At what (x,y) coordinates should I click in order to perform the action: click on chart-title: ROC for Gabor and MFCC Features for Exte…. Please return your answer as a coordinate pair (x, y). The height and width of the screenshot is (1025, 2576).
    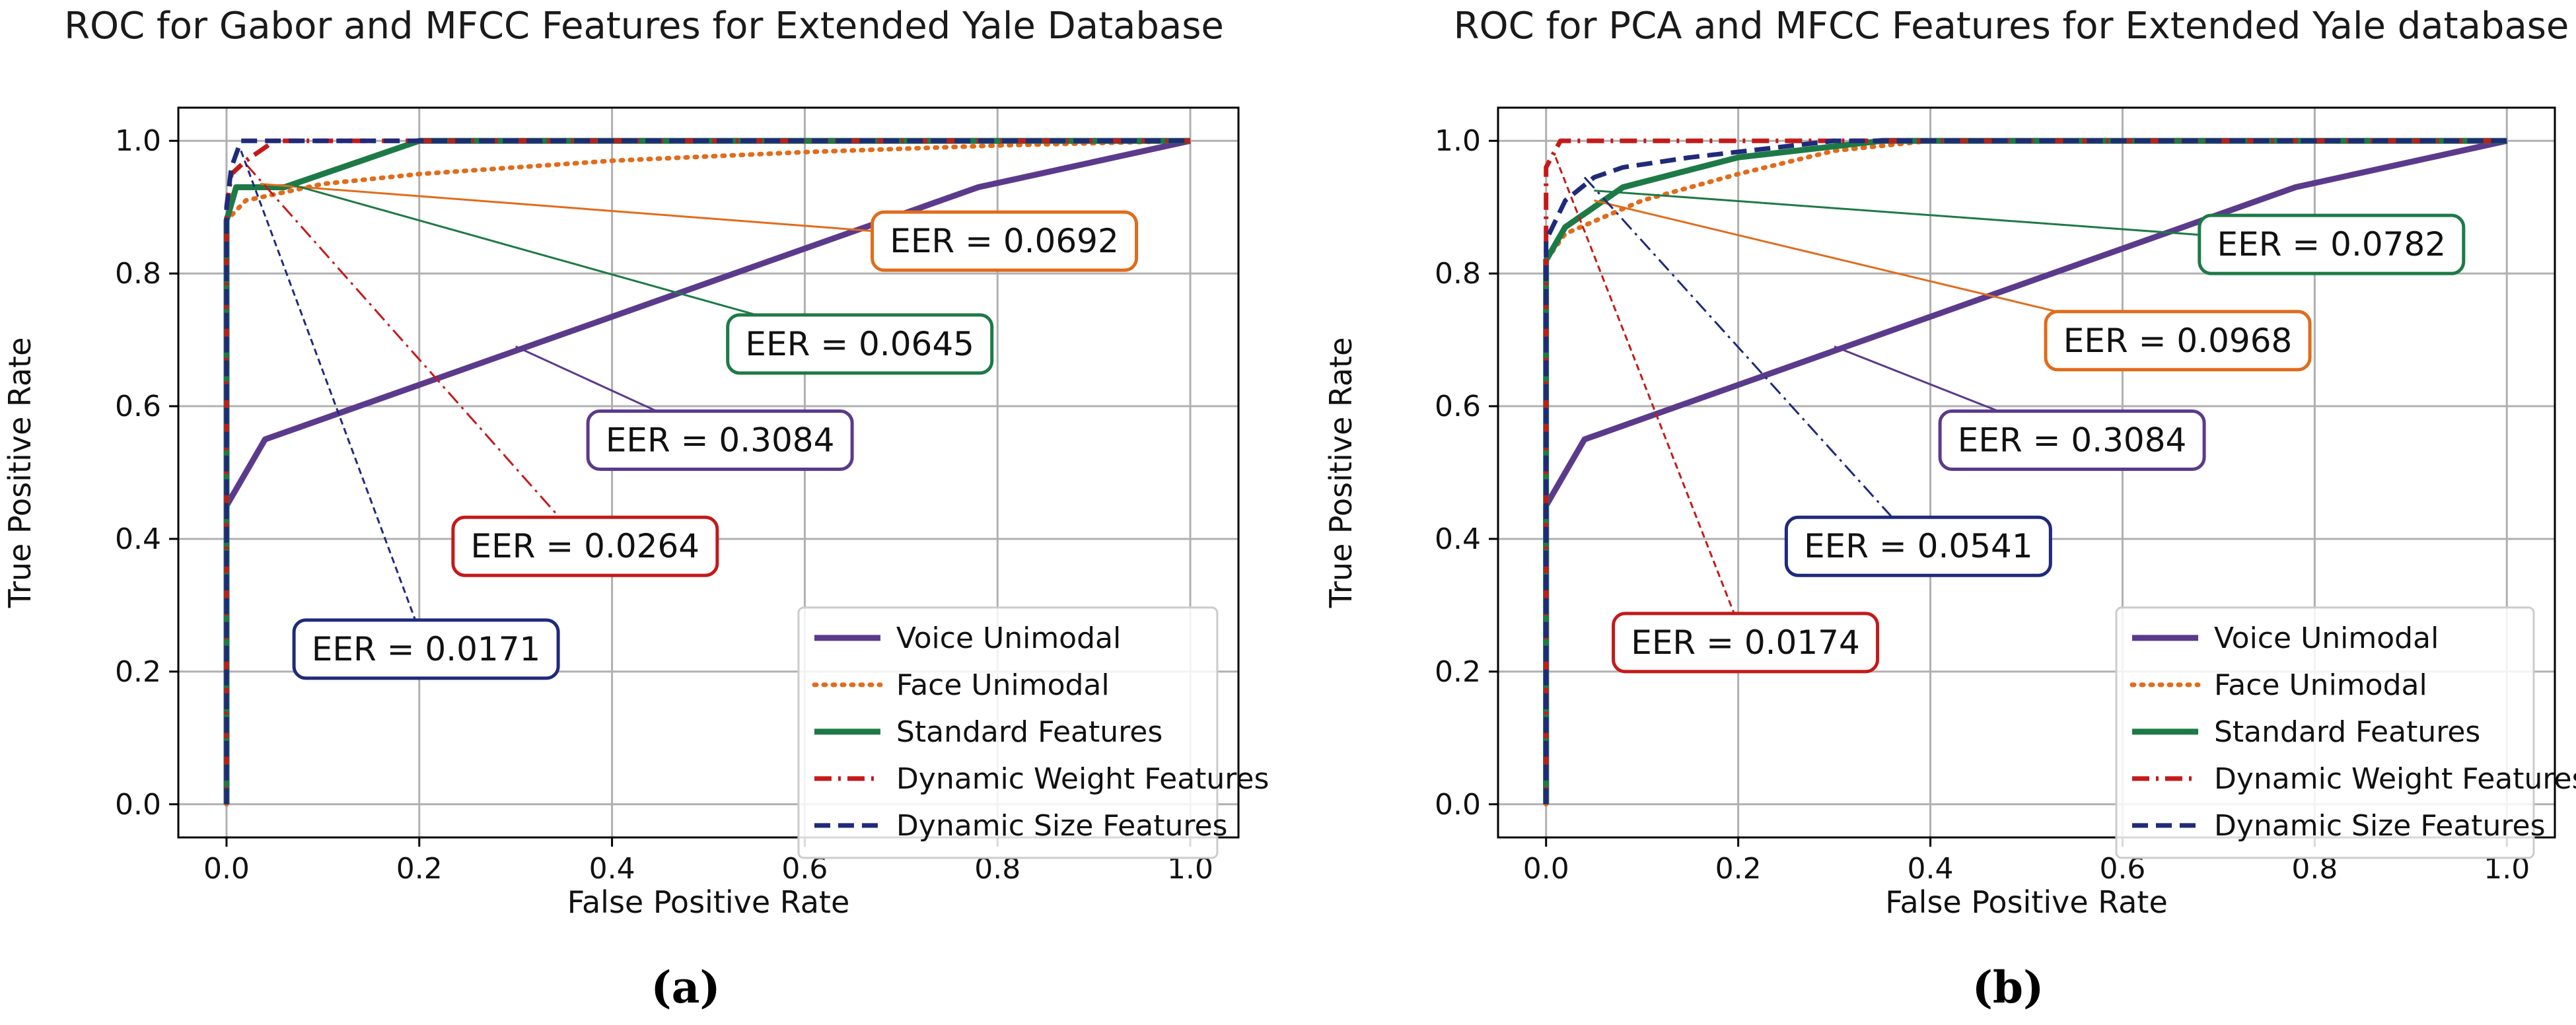
    Looking at the image, I should click on (644, 26).